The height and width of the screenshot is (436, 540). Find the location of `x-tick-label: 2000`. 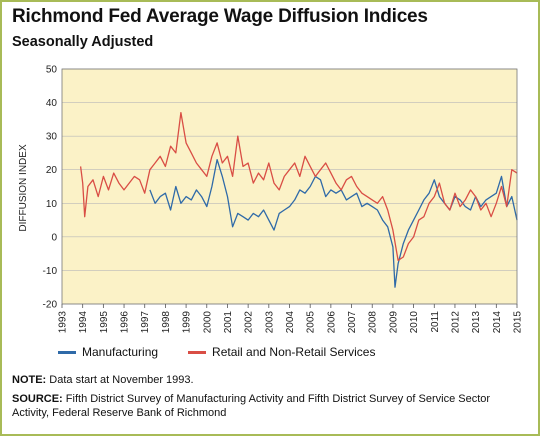

x-tick-label: 2000 is located at coordinates (207, 322).